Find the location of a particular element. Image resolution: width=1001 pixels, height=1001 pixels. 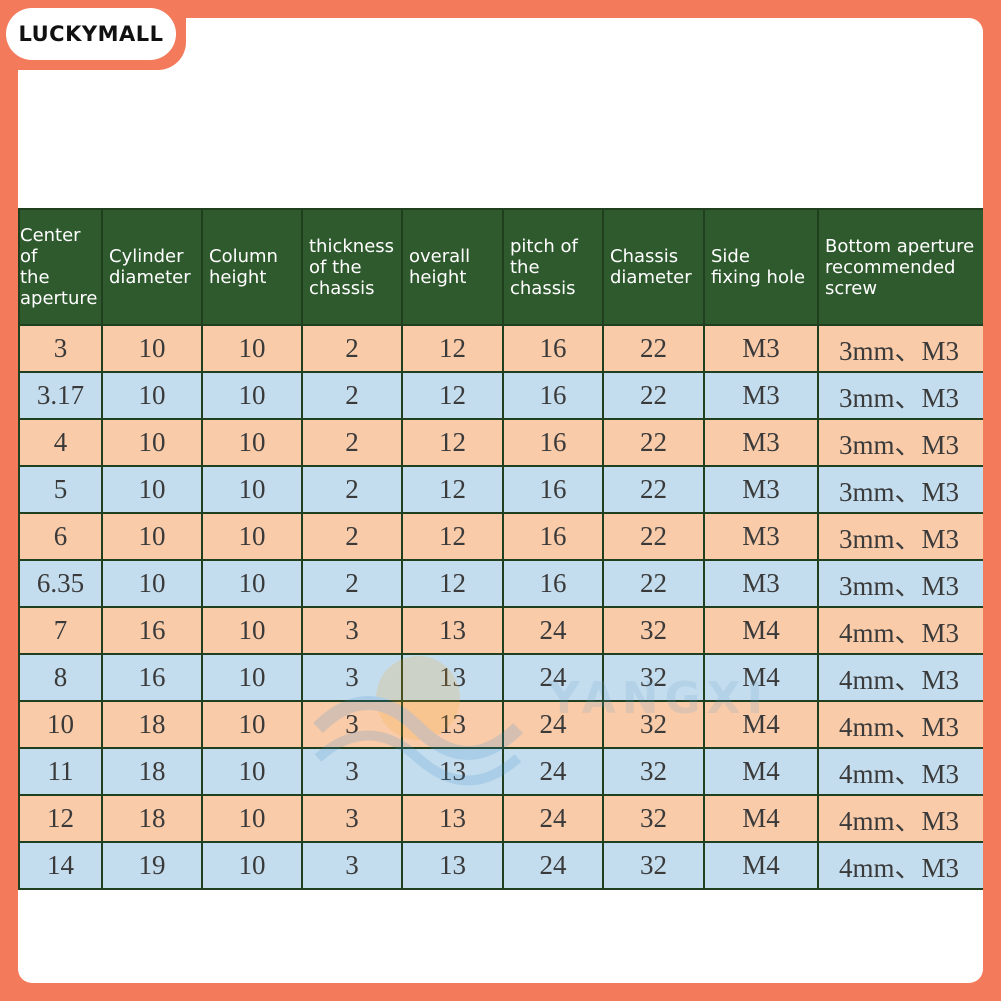

header-bottom-screw: Bottom aperture recommended screw is located at coordinates (900, 267).